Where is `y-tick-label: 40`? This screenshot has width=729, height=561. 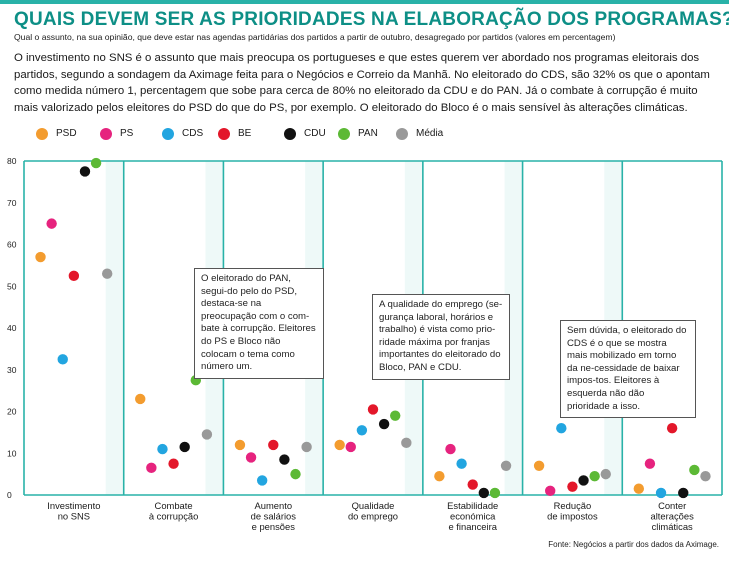
y-tick-label: 40 is located at coordinates (12, 328).